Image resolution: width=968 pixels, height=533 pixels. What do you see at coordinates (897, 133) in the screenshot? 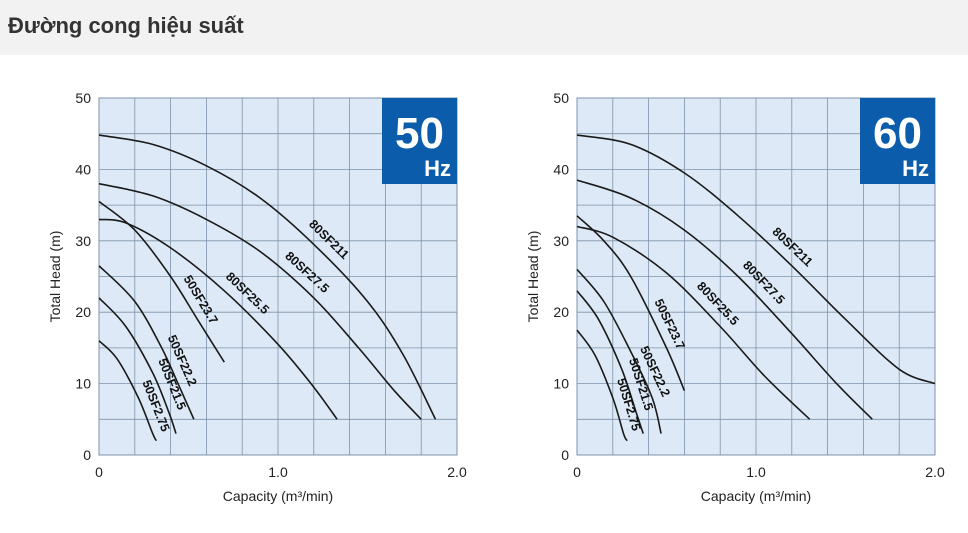
I see `frequency-value: 60` at bounding box center [897, 133].